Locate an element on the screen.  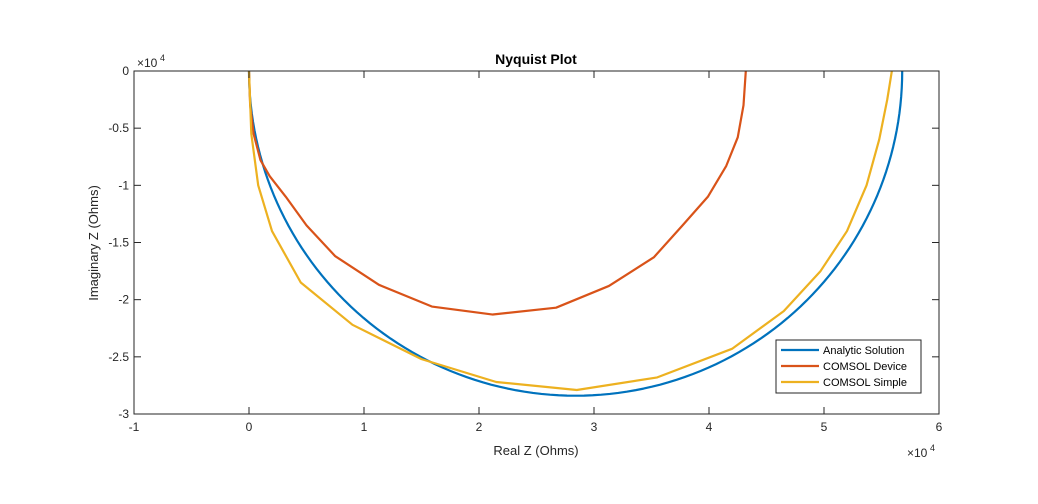
x-tick-label: -1 is located at coordinates (134, 427).